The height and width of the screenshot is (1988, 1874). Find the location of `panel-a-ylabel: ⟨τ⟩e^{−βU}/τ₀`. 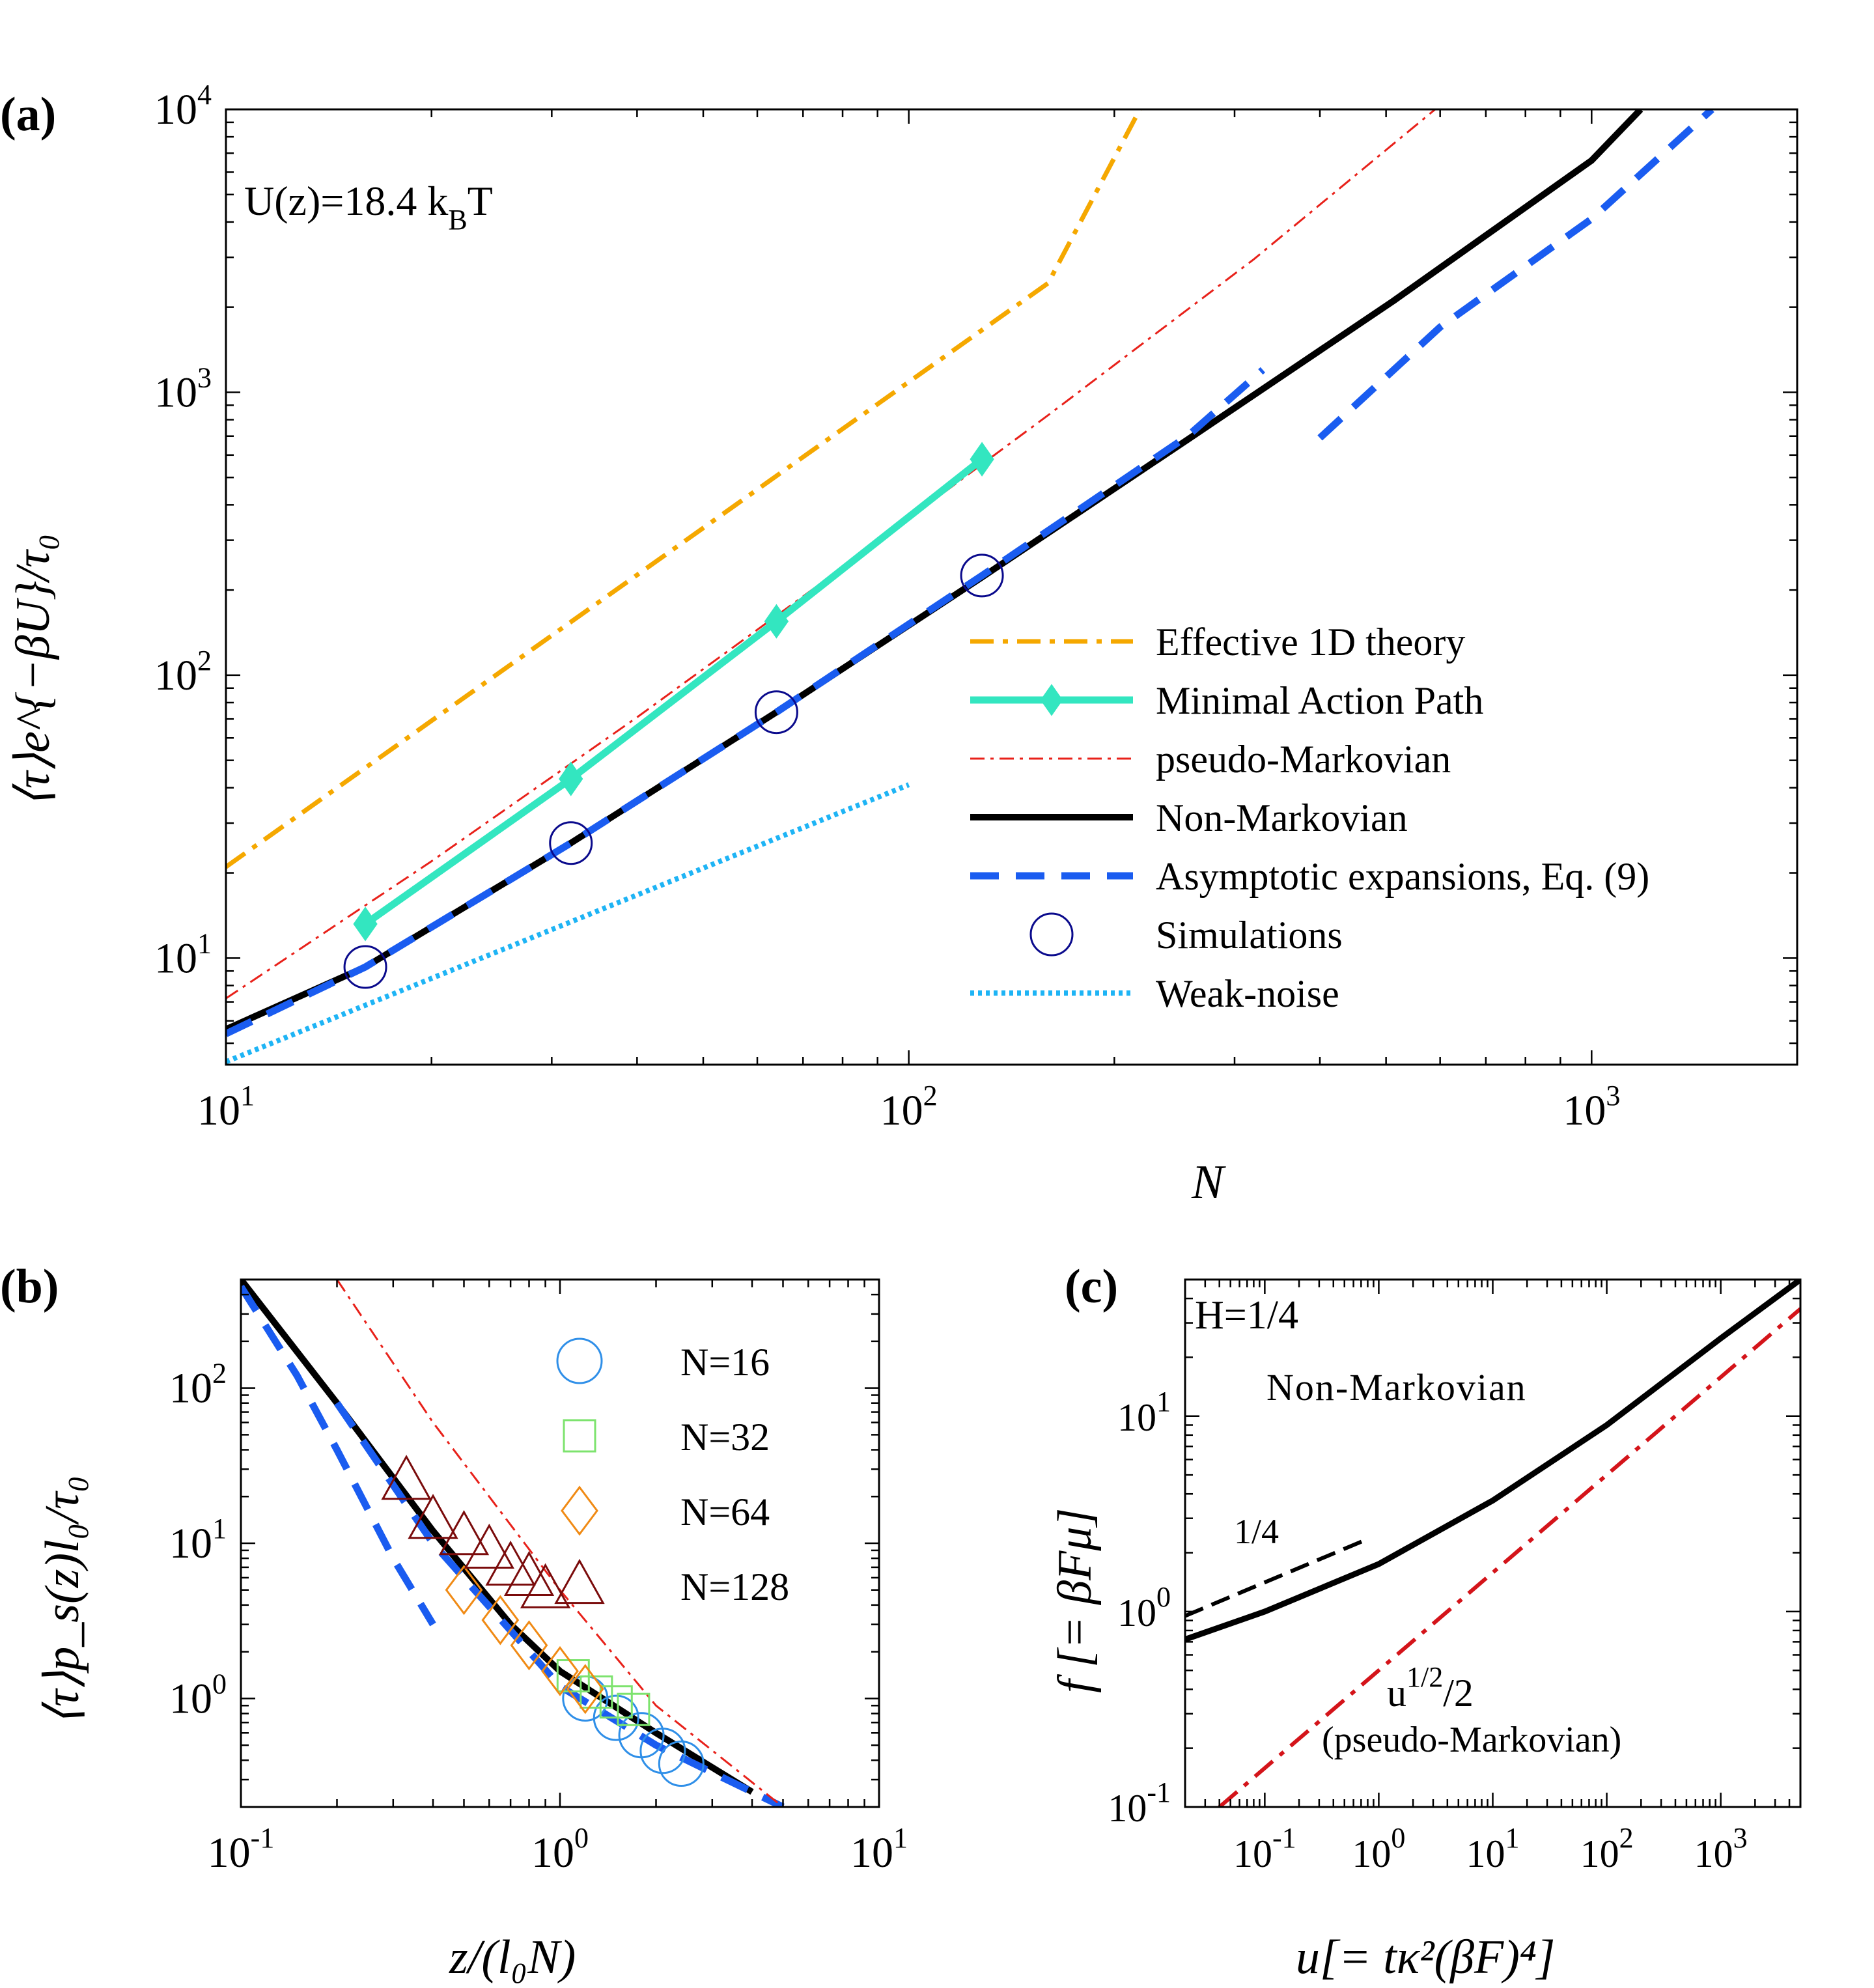

panel-a-ylabel: ⟨τ⟩e^{−βU}/τ₀ is located at coordinates (33, 671).